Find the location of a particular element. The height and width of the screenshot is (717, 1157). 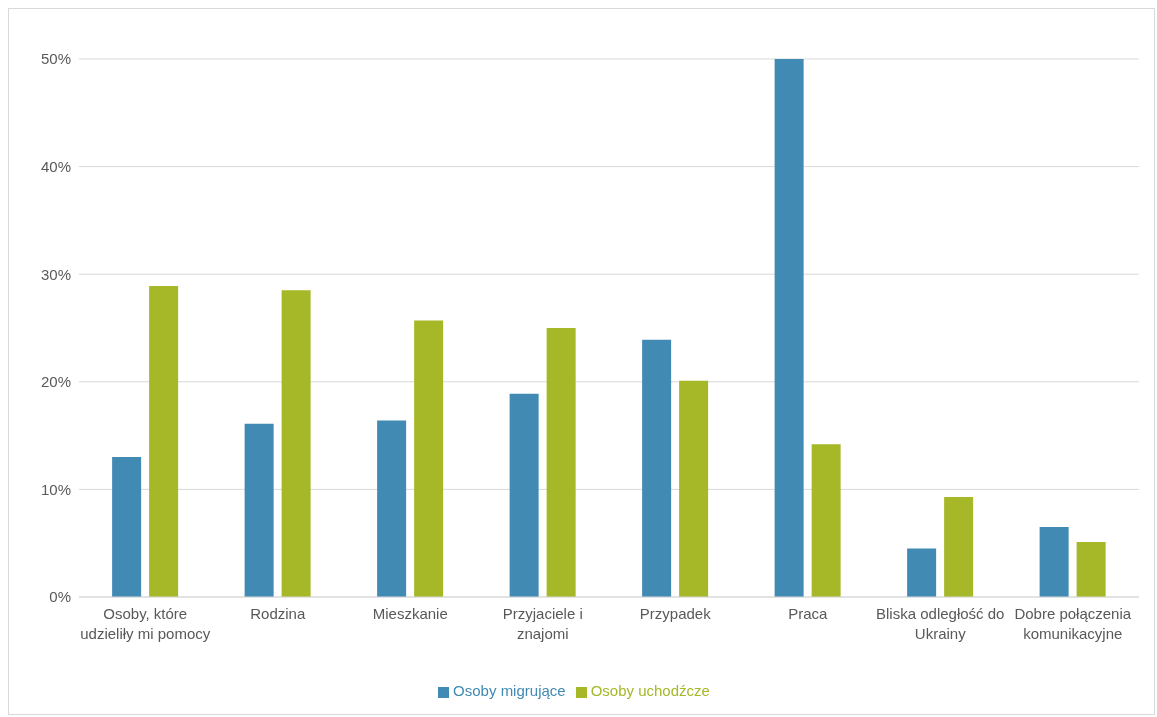

y-tick-label: 50% is located at coordinates (55, 59).